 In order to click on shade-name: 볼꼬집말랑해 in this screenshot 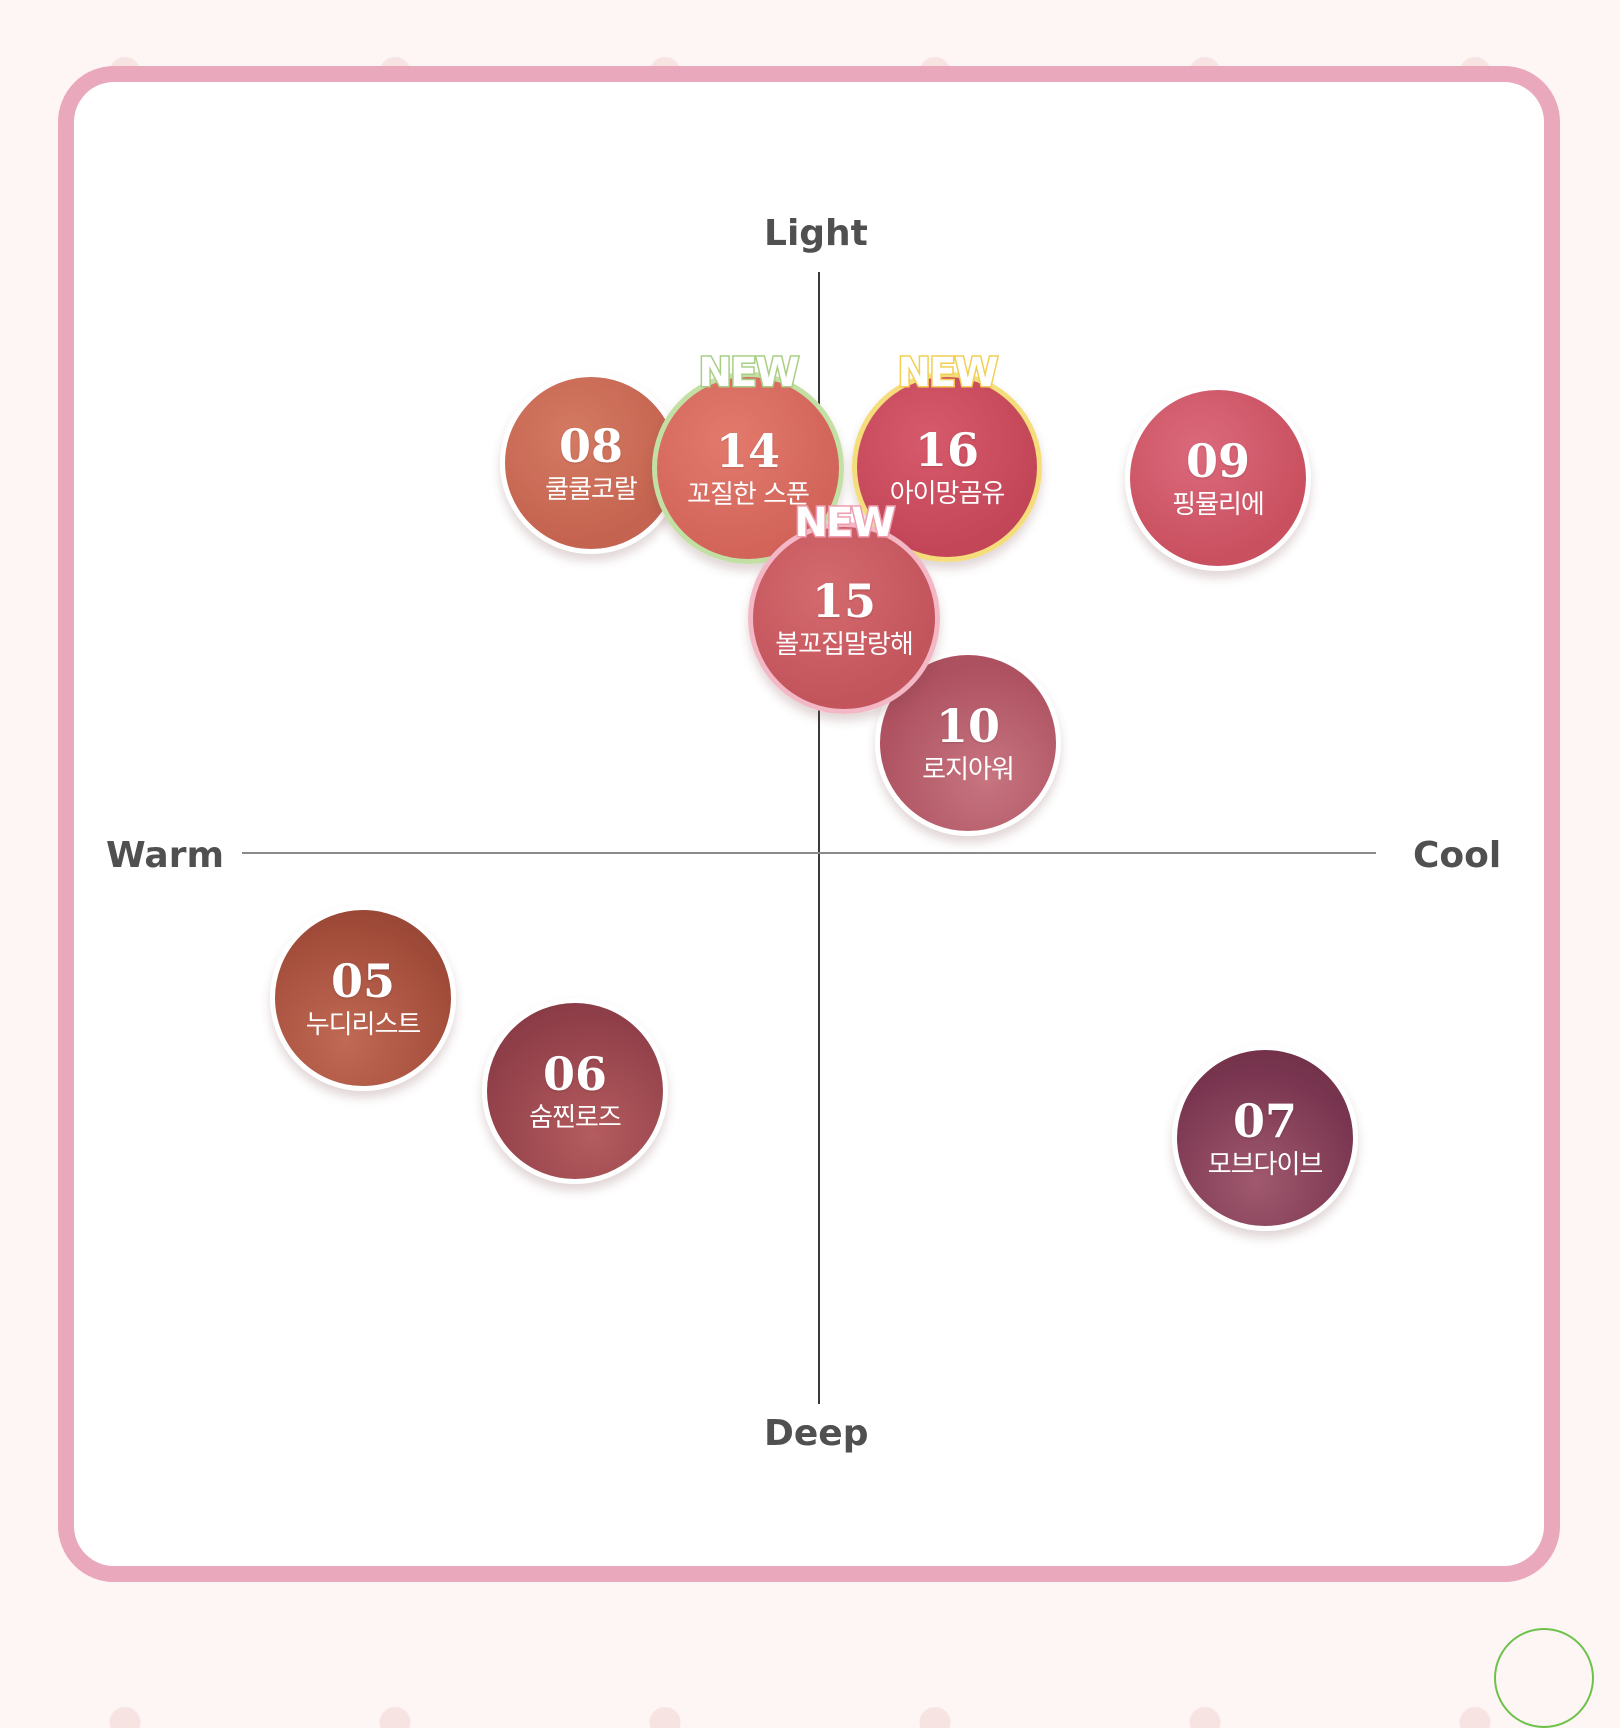, I will do `click(844, 645)`.